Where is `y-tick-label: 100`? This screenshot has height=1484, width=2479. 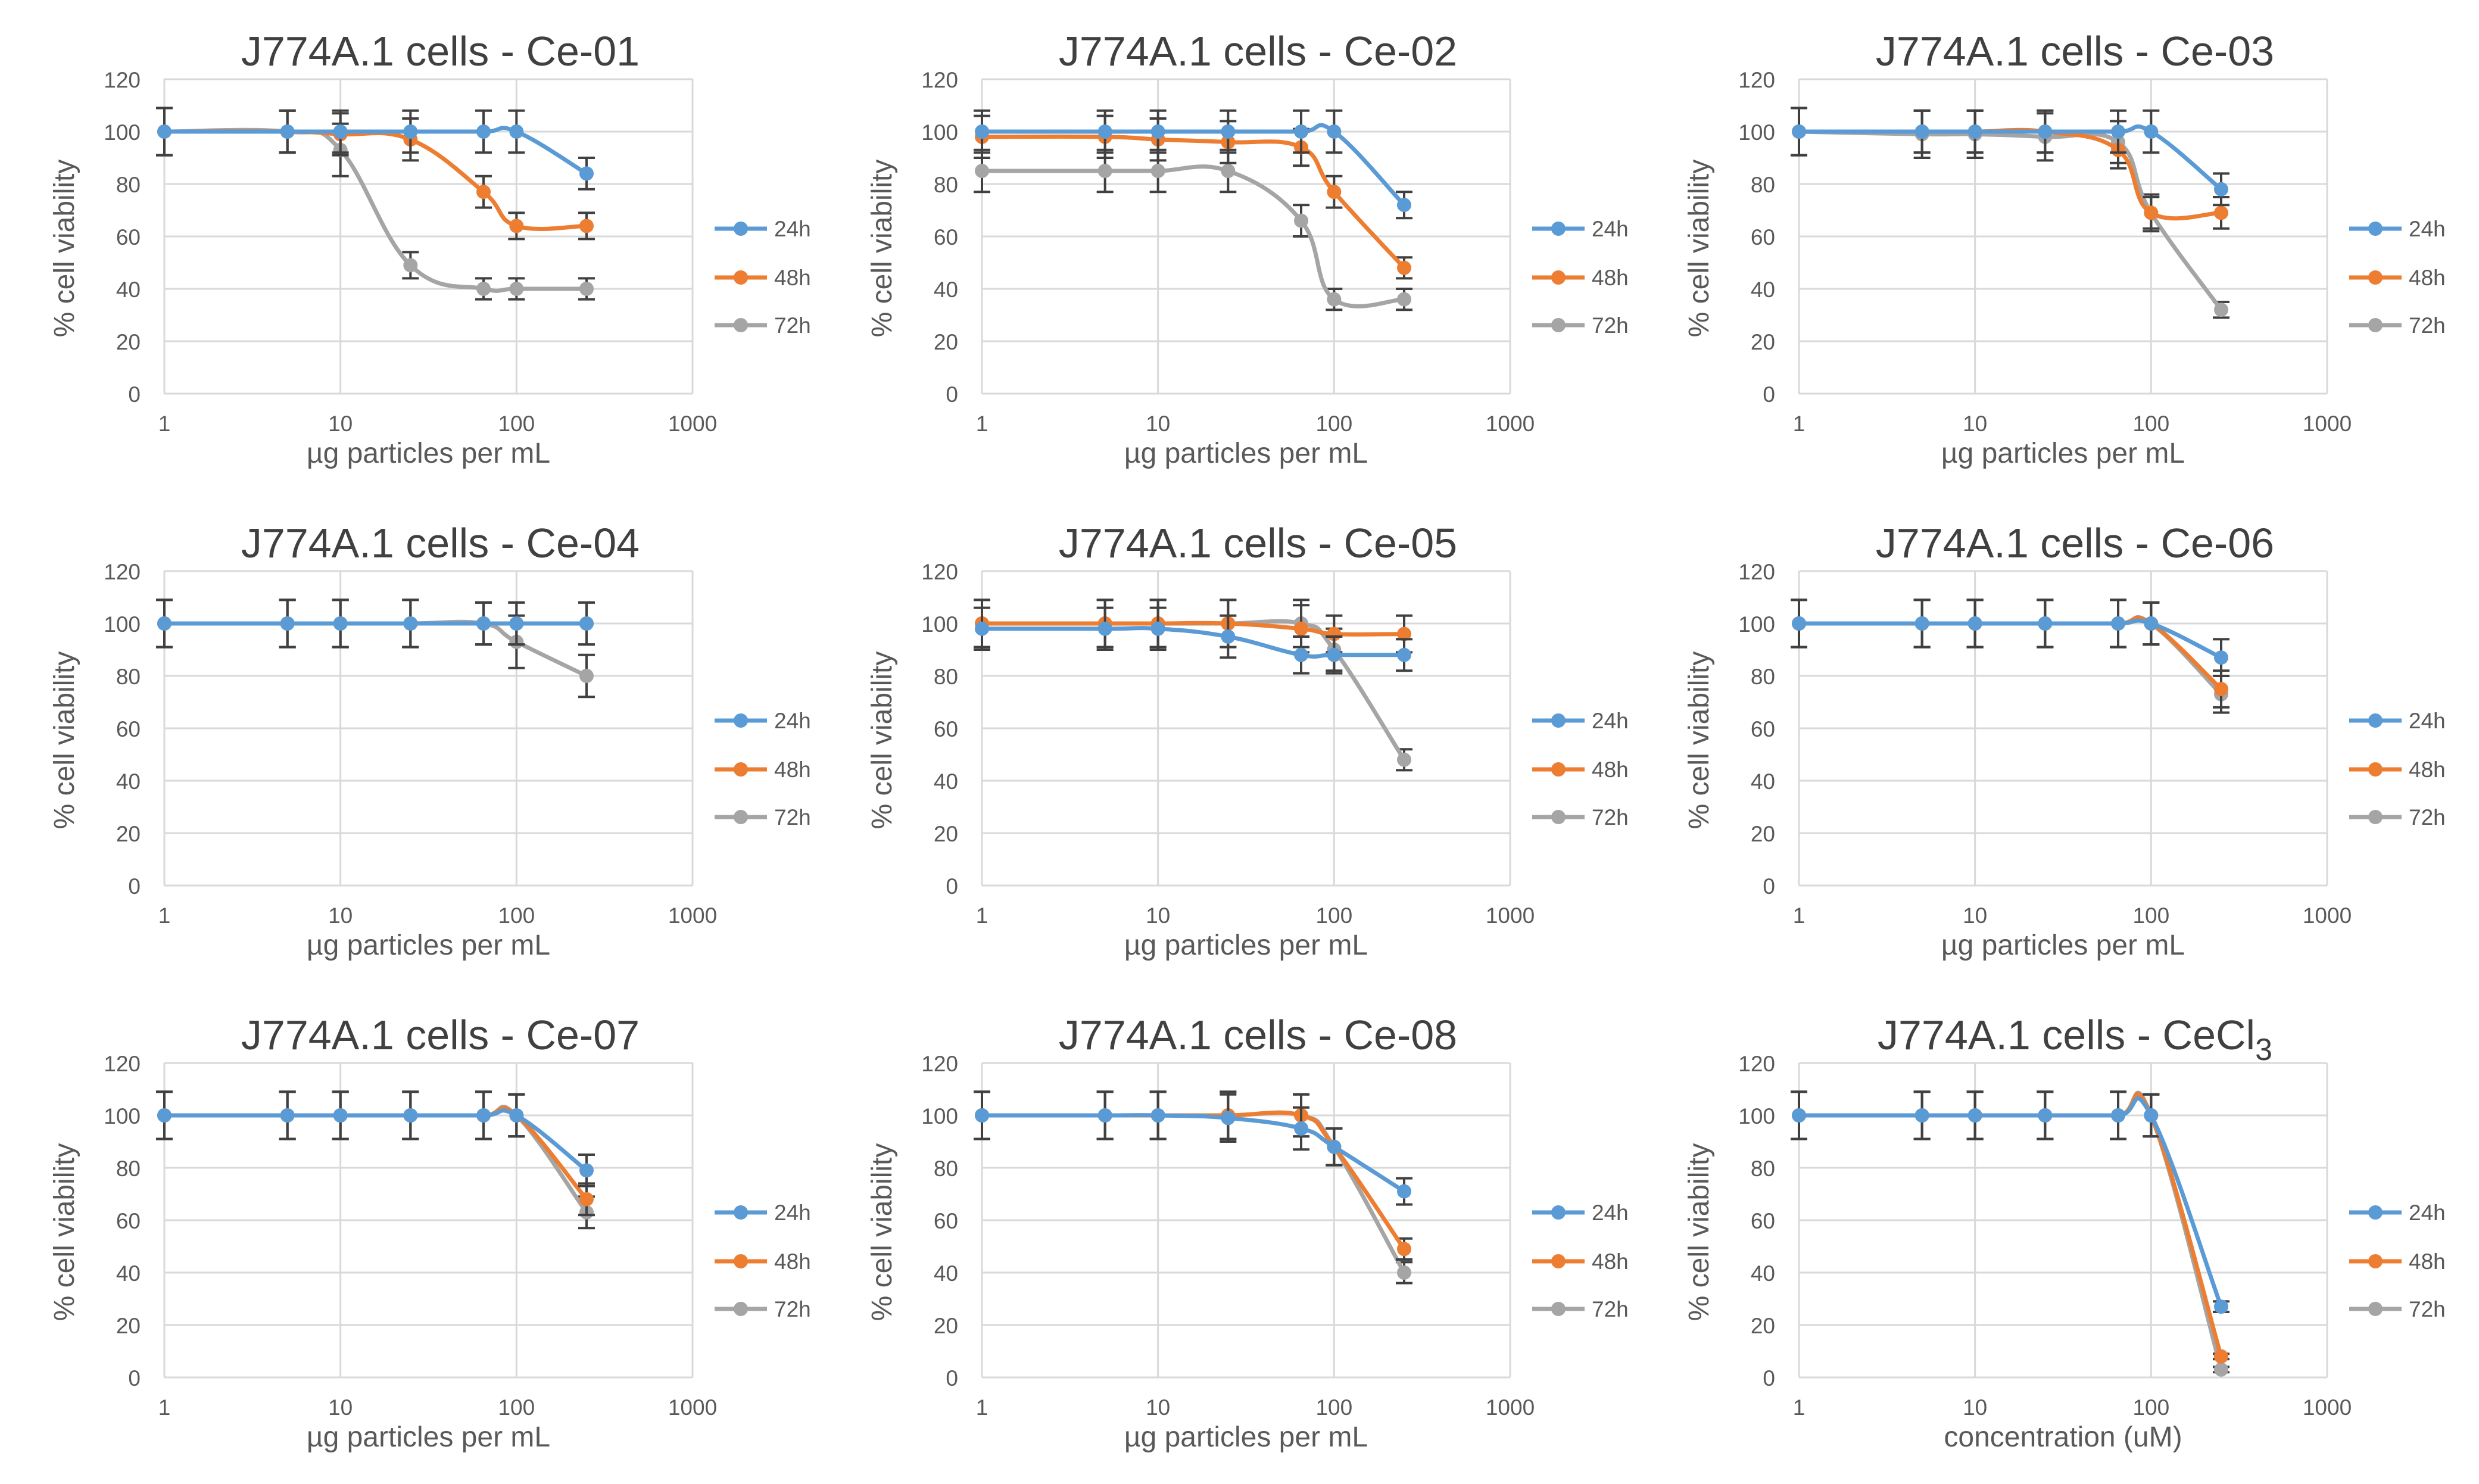
y-tick-label: 100 is located at coordinates (122, 132).